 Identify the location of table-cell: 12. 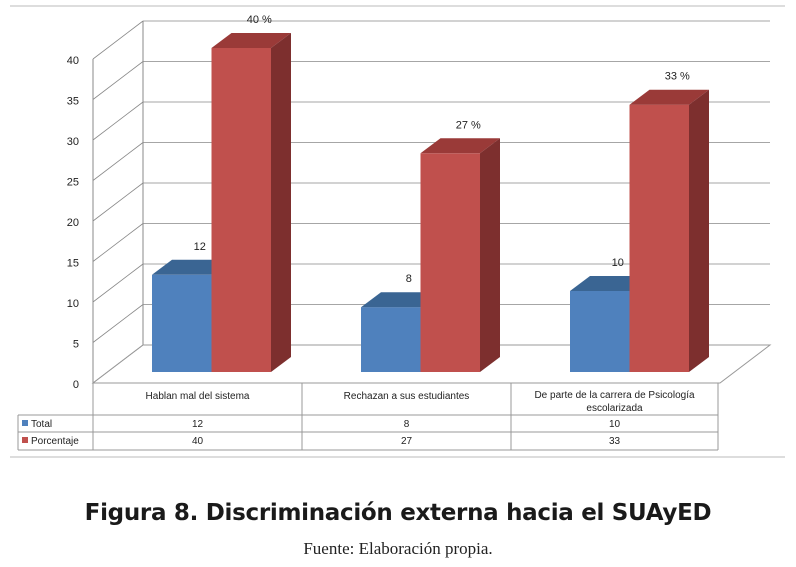
(198, 424).